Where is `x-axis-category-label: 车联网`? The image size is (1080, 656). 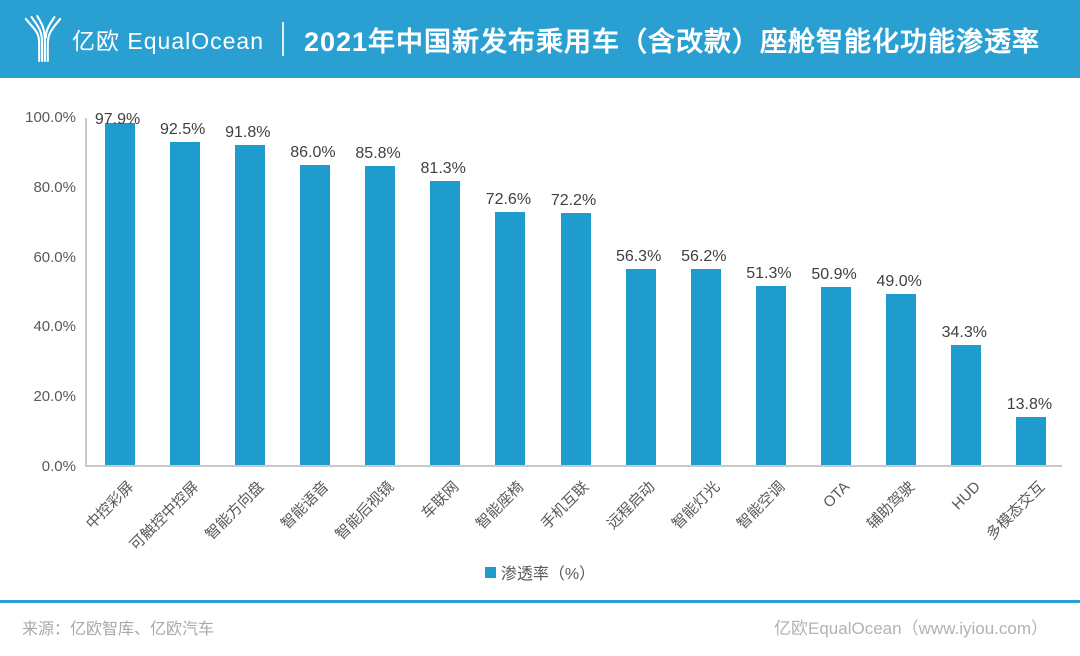
x-axis-category-label: 车联网 is located at coordinates (440, 500).